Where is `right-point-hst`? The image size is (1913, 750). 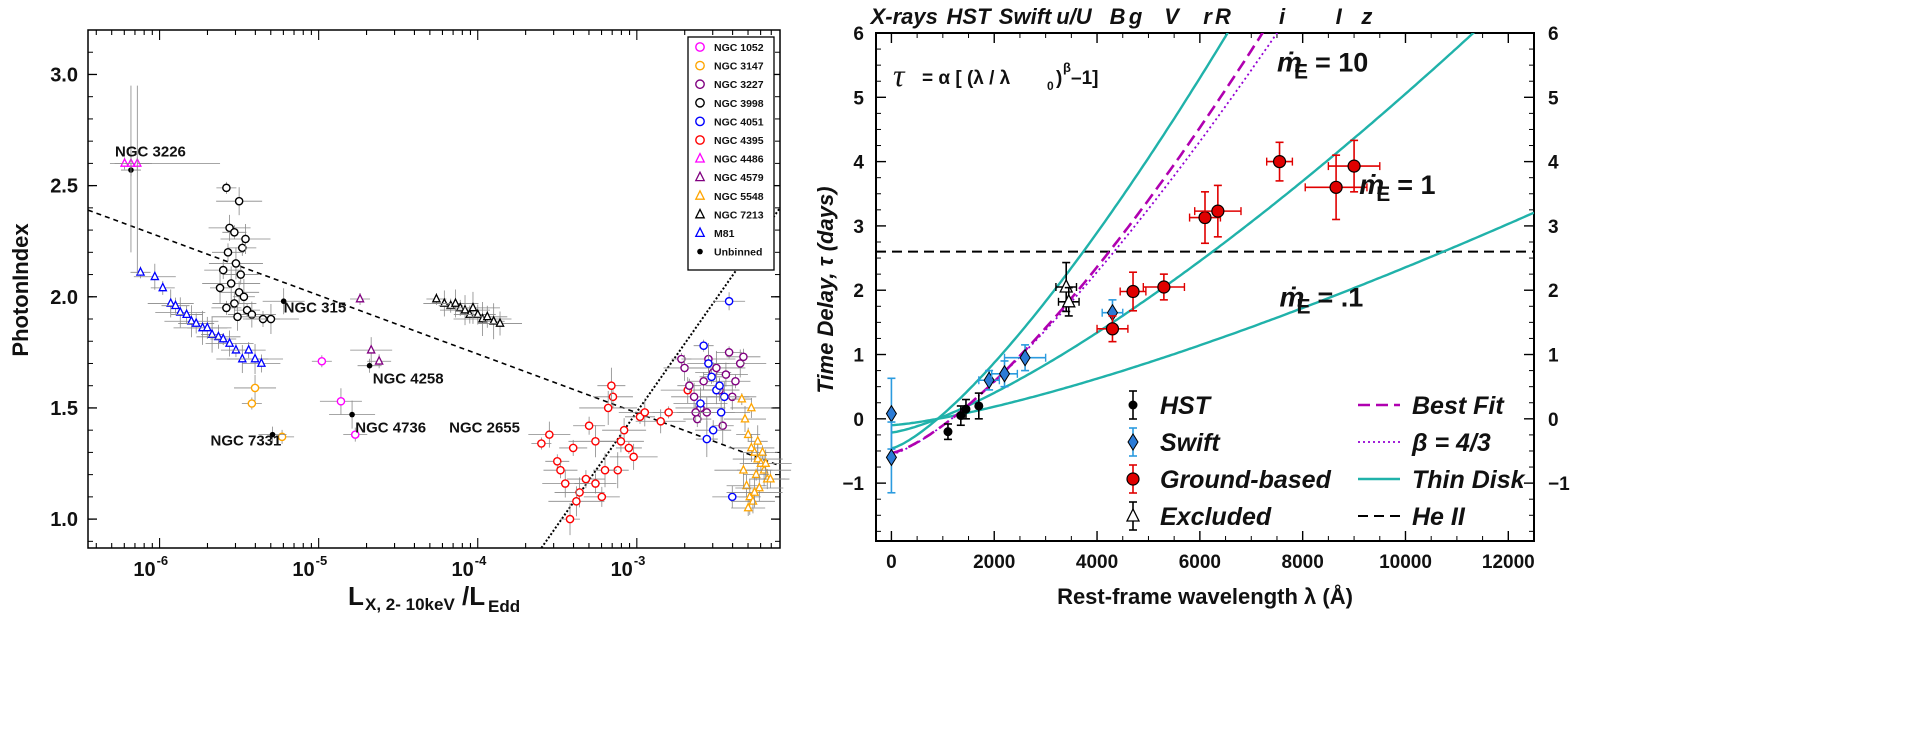 right-point-hst is located at coordinates (961, 416).